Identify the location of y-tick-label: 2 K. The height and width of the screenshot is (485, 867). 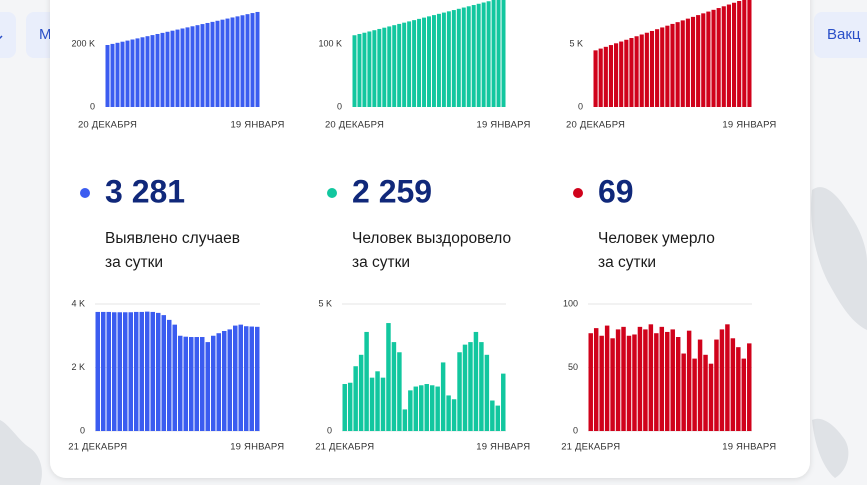
(78, 367).